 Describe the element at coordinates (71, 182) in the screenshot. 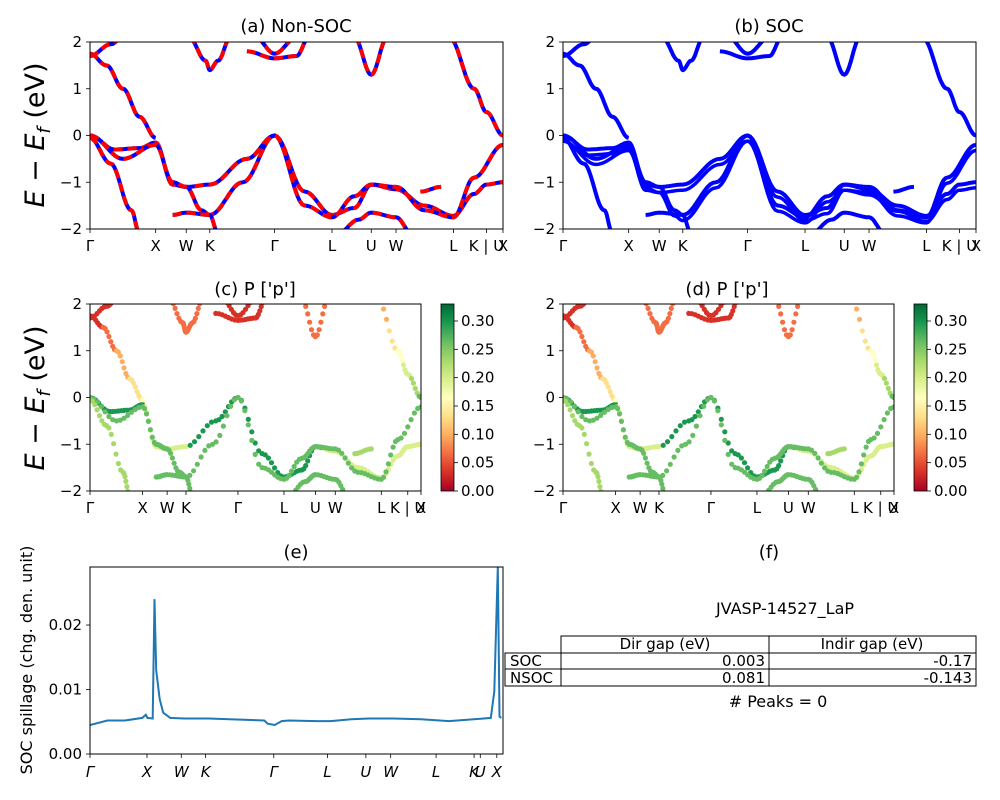

I see `y-tick-label: −1` at that location.